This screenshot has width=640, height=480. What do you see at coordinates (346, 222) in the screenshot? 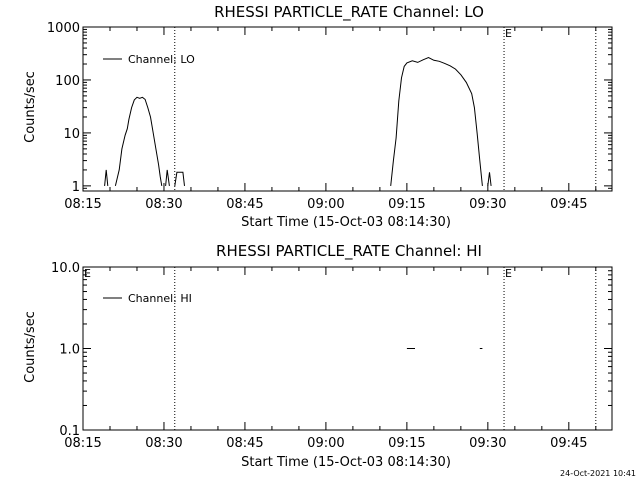
I see `xlabel-lo: Start Time (15-Oct-03 08:14:30)` at bounding box center [346, 222].